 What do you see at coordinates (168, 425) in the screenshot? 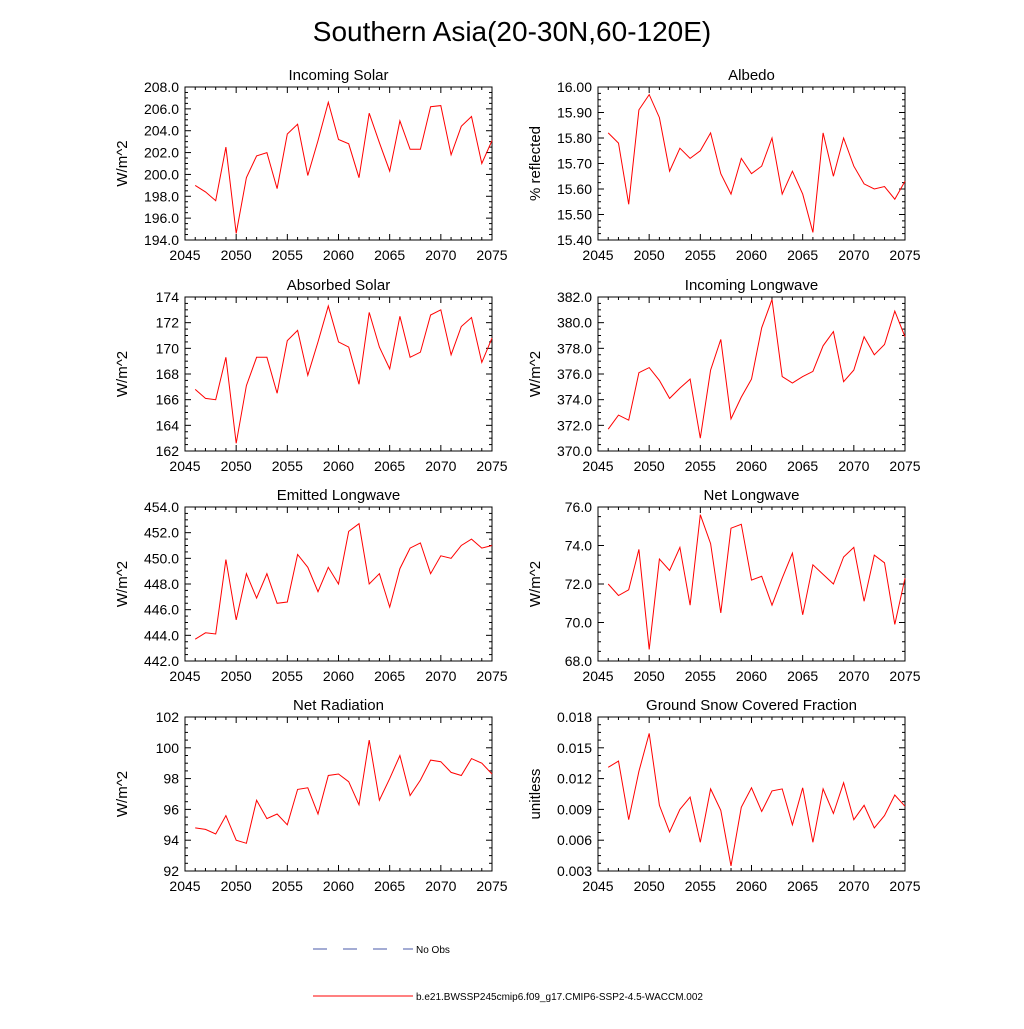
I see `y-tick-label: 164` at bounding box center [168, 425].